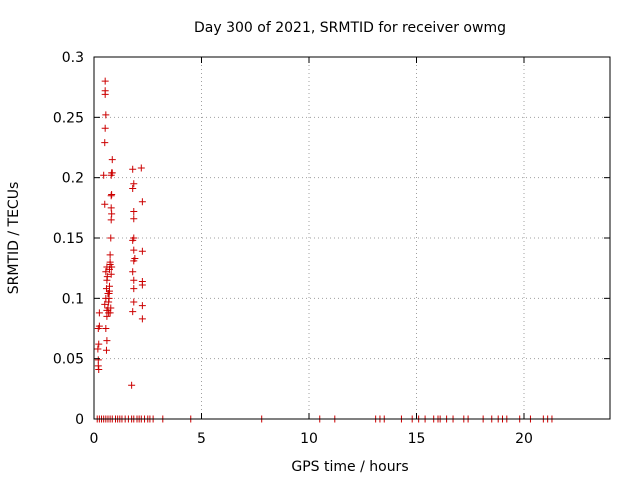 This screenshot has width=640, height=480. I want to click on x-tick-label: 0, so click(94, 439).